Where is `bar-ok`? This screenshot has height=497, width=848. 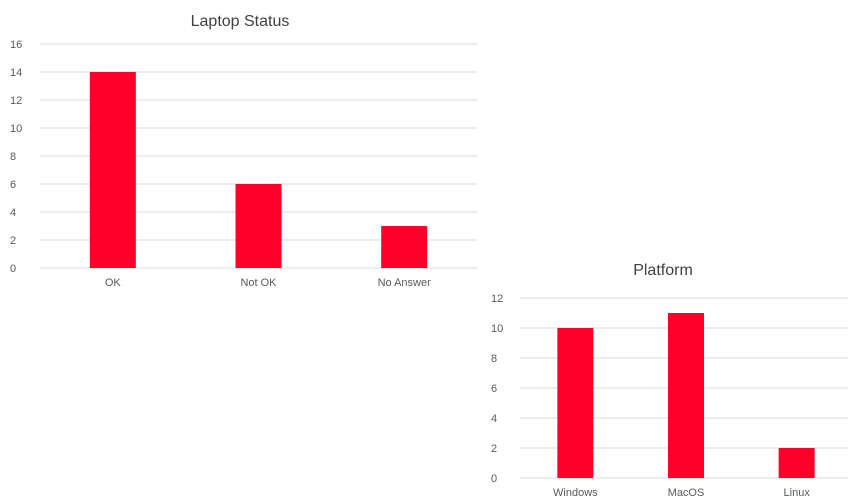 bar-ok is located at coordinates (112, 170).